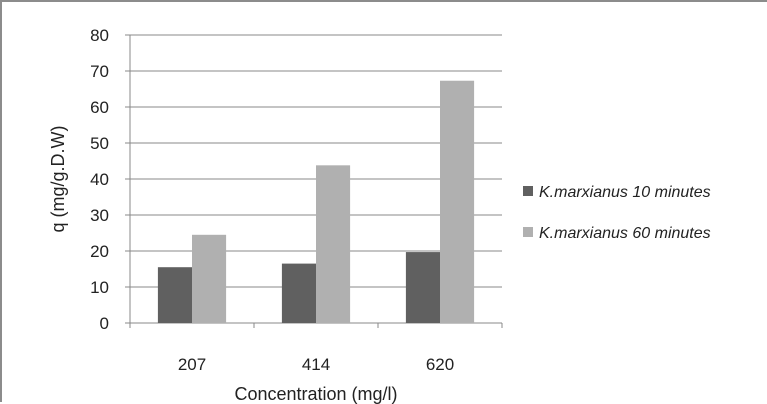 The height and width of the screenshot is (404, 767). Describe the element at coordinates (104, 323) in the screenshot. I see `y-tick-label-0: 0` at that location.